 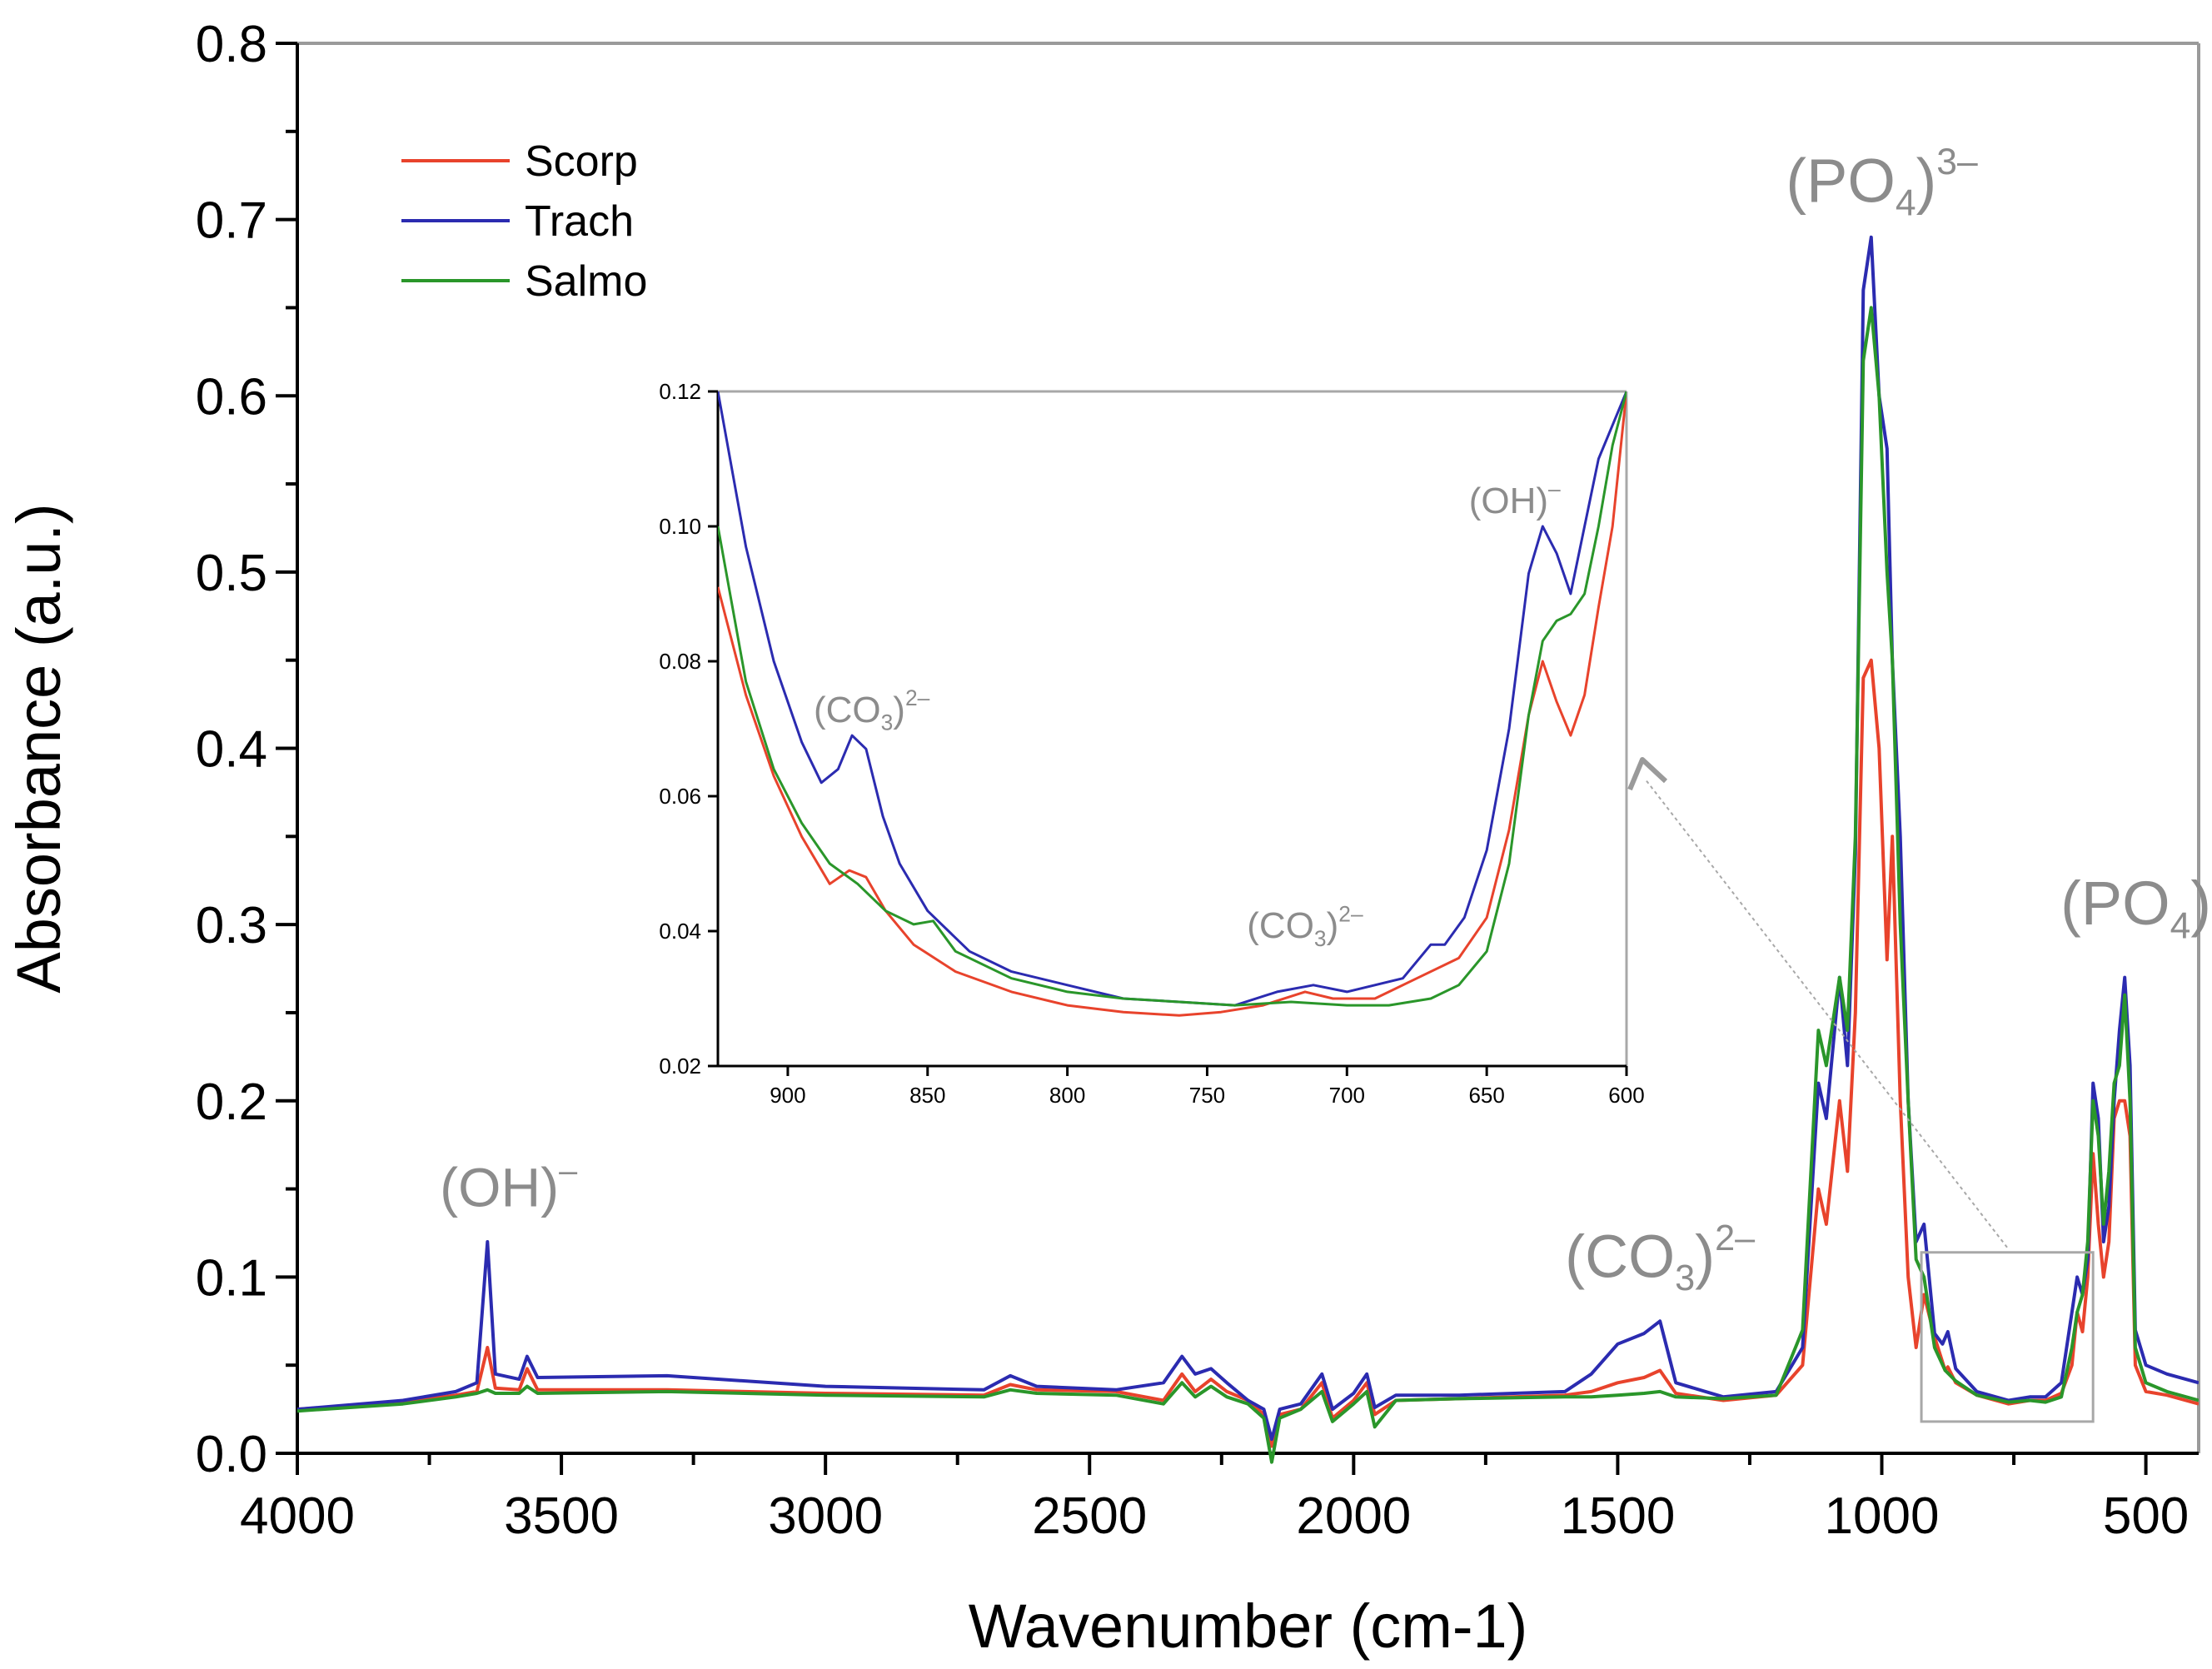 I want to click on inset-annotation-2: (OH)–, so click(x=1515, y=498).